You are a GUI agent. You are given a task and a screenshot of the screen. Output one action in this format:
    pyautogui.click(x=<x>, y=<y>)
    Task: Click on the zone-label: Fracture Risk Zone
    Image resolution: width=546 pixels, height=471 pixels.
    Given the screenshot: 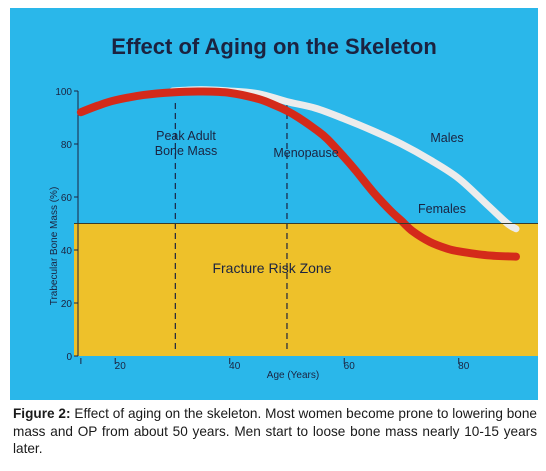 What is the action you would take?
    pyautogui.click(x=271, y=268)
    